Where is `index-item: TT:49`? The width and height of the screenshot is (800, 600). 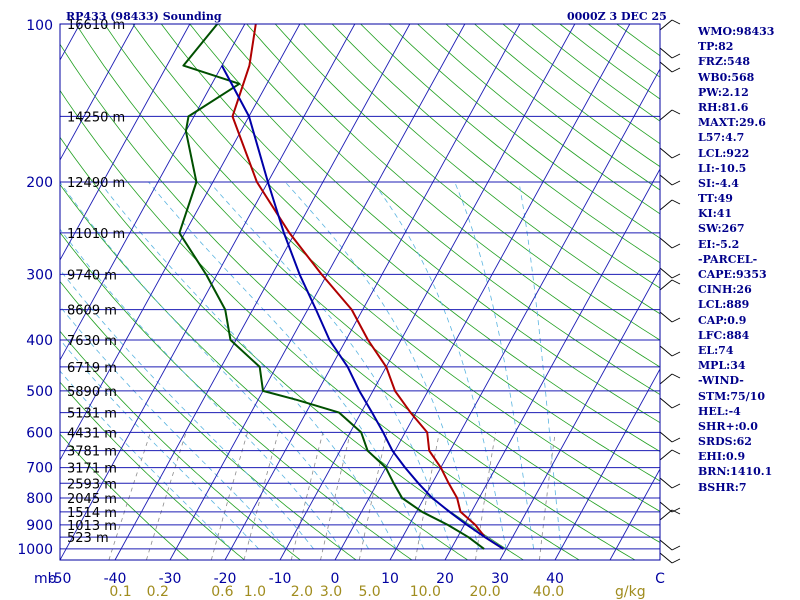
index-item: TT:49 is located at coordinates (715, 199).